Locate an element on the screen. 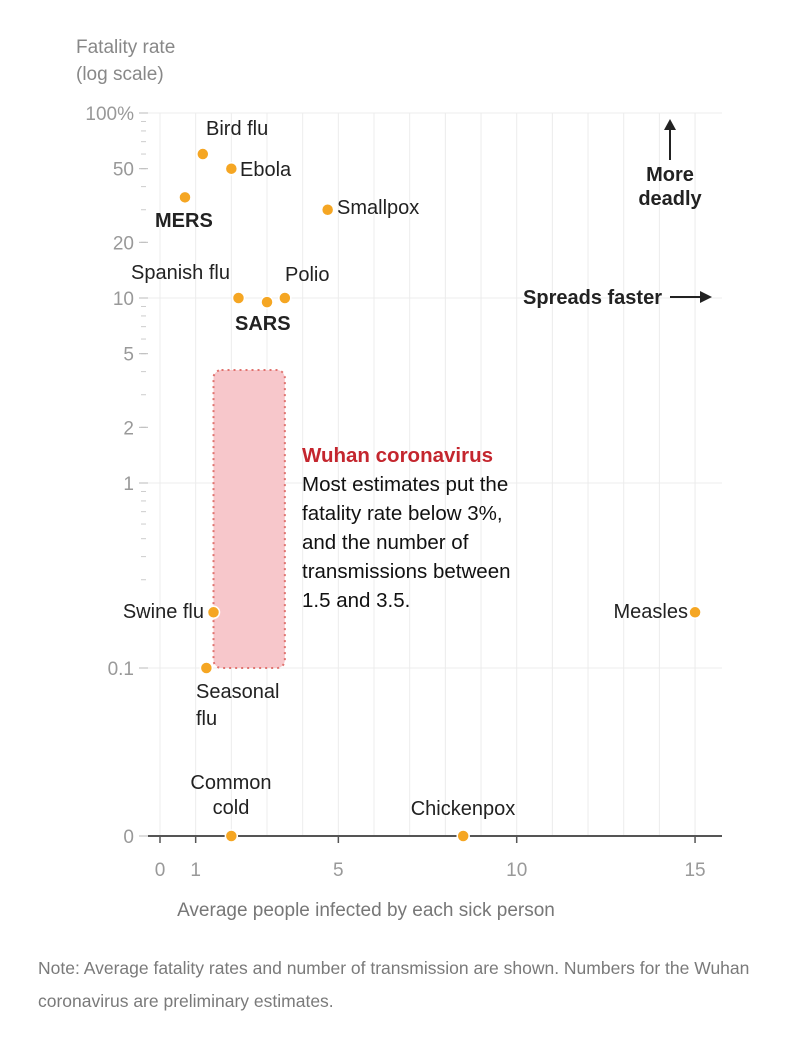 This screenshot has width=800, height=1038. point-label-seasonal-flu: Seasonal is located at coordinates (237, 692).